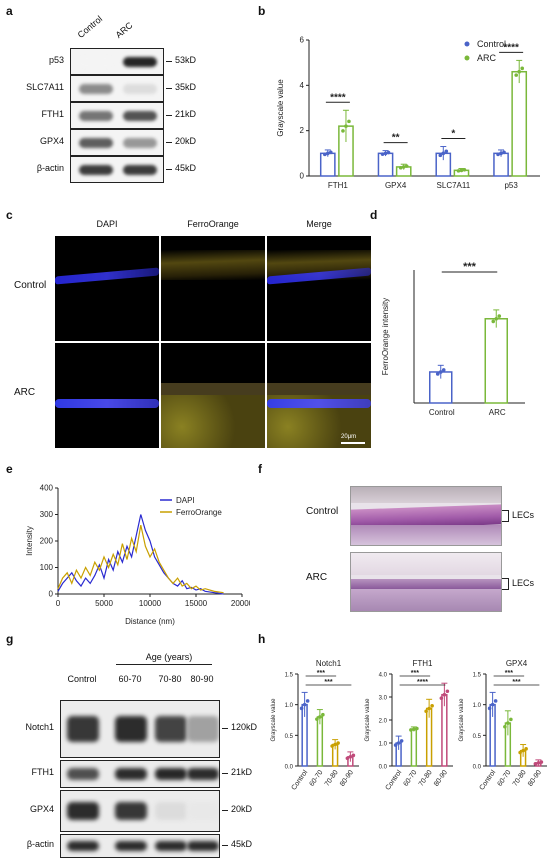  Describe the element at coordinates (467, 58) in the screenshot. I see `legend-marker` at that location.